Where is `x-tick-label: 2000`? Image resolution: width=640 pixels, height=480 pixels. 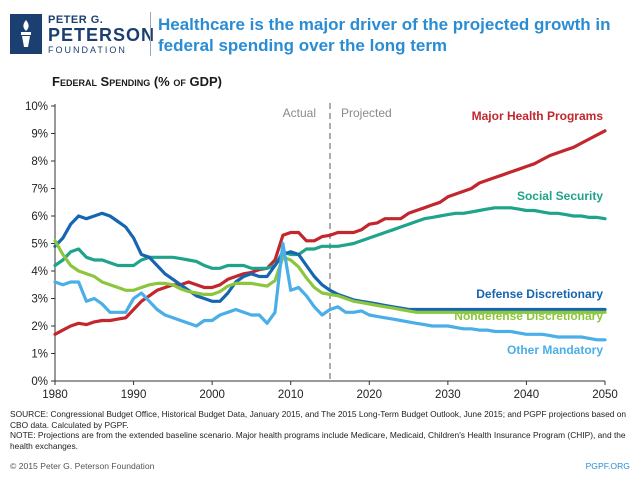 x-tick-label: 2000 is located at coordinates (212, 394).